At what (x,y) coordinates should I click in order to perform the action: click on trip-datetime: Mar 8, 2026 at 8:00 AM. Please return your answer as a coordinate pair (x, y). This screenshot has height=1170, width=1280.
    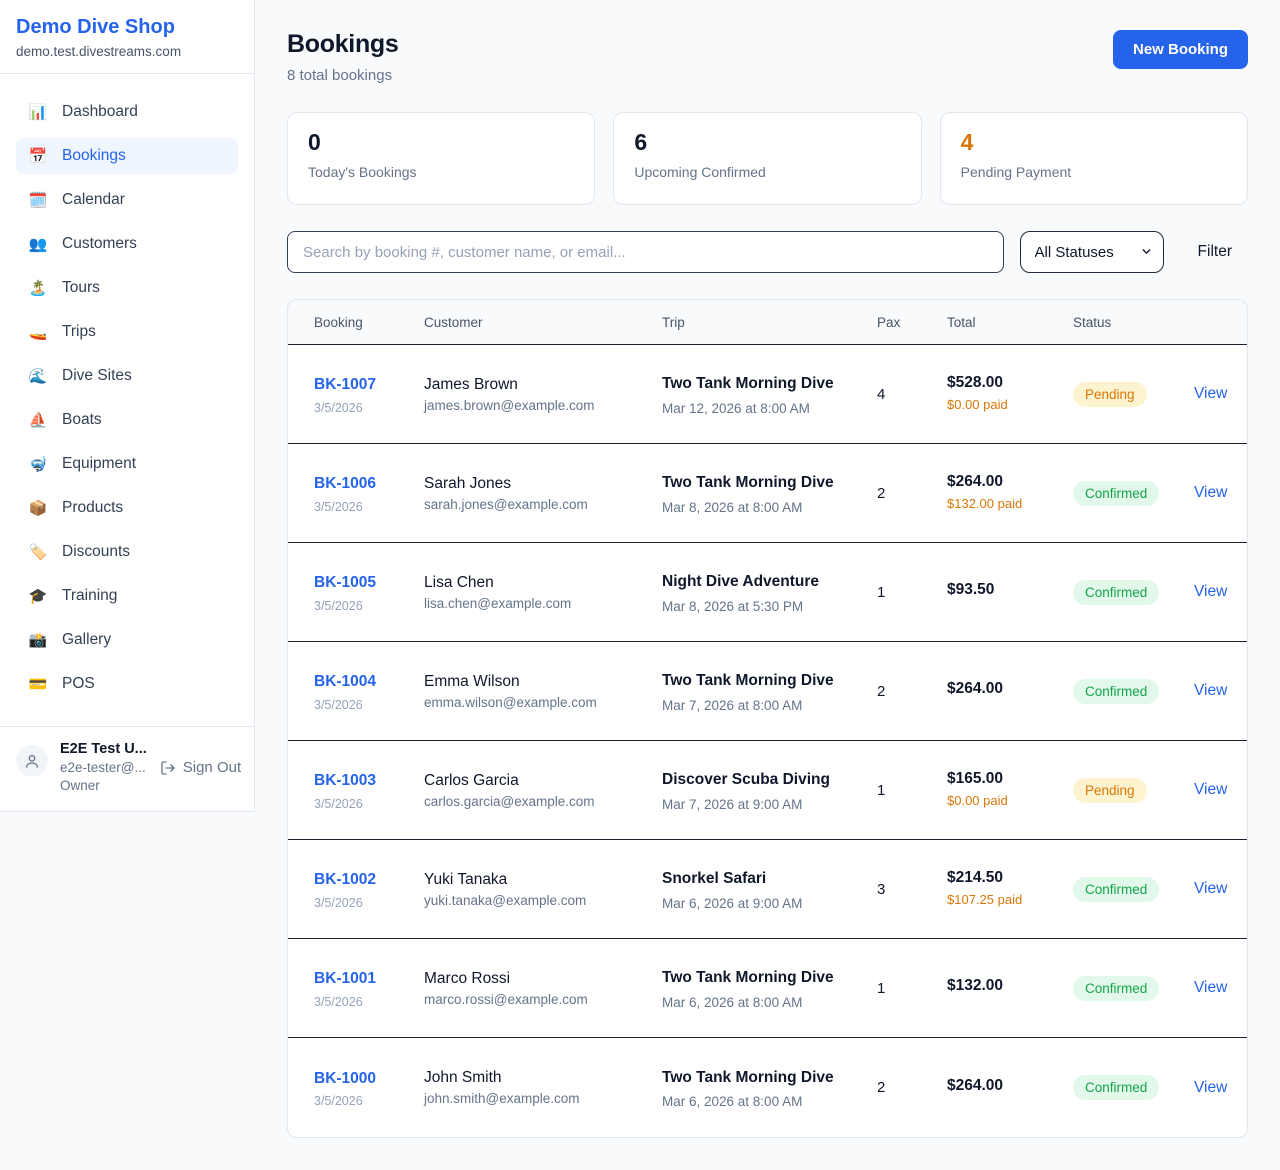
    Looking at the image, I should click on (732, 507).